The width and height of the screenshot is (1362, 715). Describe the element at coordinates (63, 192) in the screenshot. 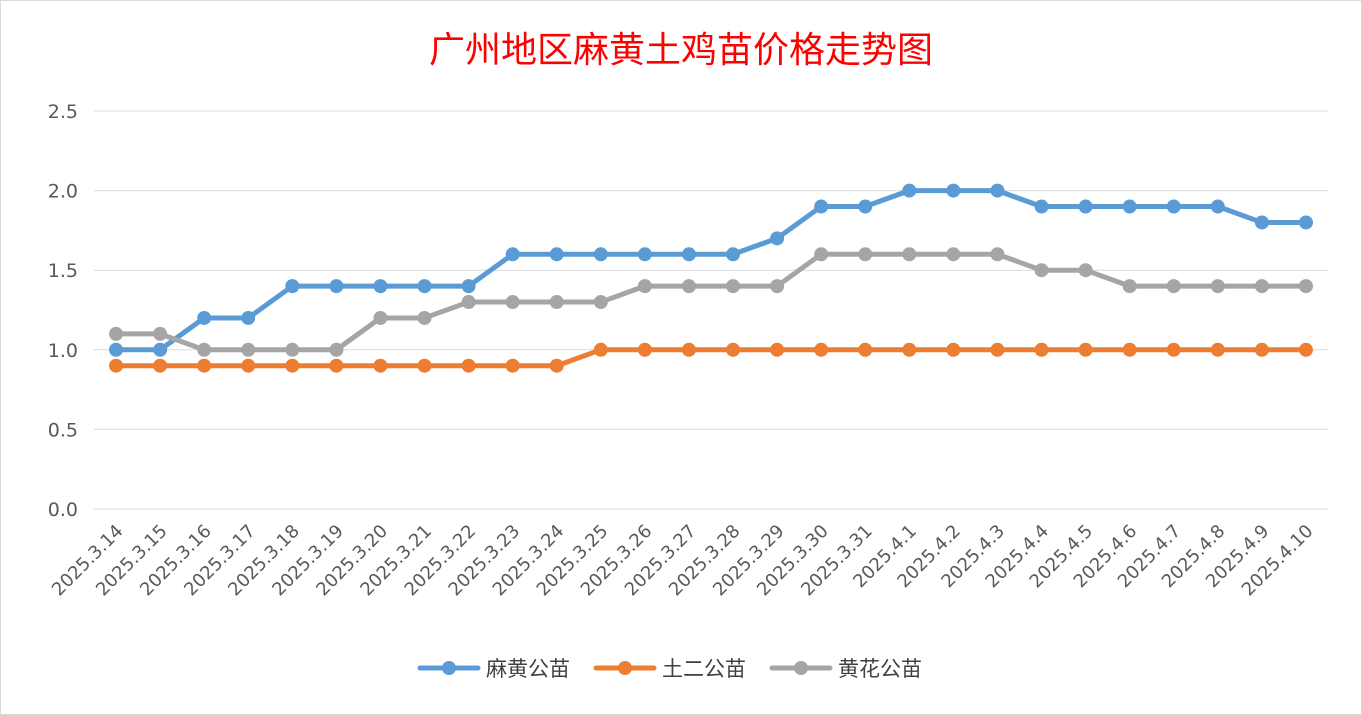

I see `y-tick-label: 2.0` at that location.